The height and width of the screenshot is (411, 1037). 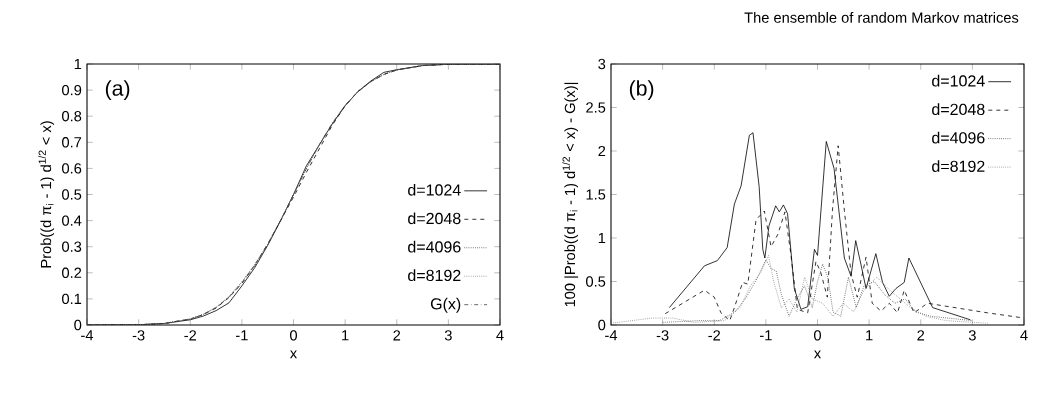 What do you see at coordinates (641, 90) in the screenshot?
I see `annotation: (b)` at bounding box center [641, 90].